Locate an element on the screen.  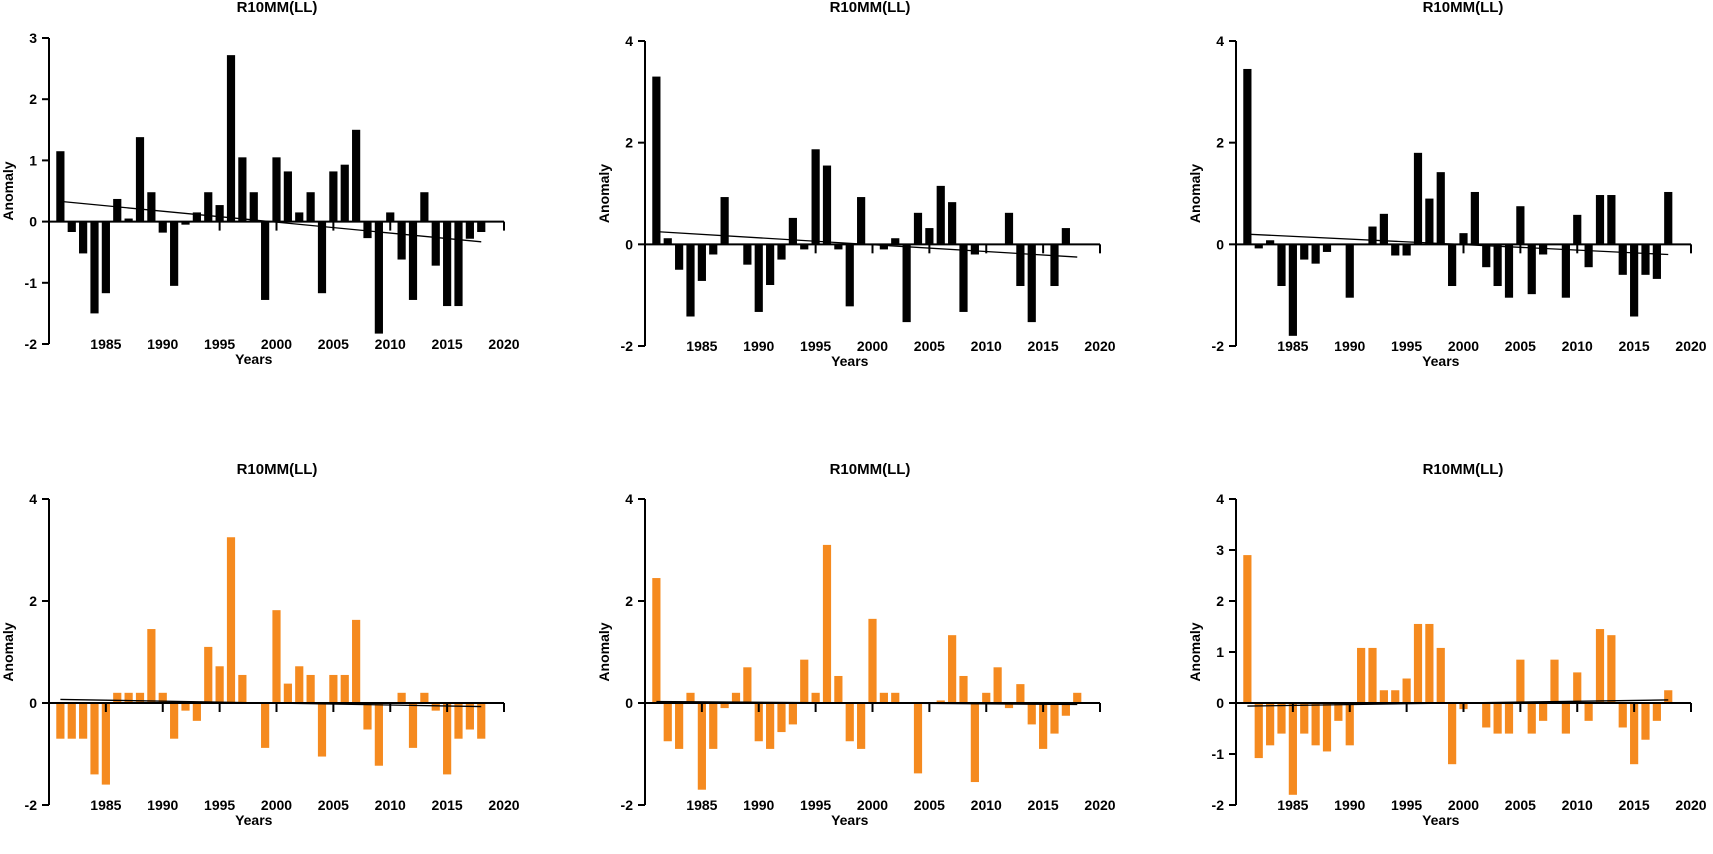
bar-2012 is located at coordinates (1600, 220).